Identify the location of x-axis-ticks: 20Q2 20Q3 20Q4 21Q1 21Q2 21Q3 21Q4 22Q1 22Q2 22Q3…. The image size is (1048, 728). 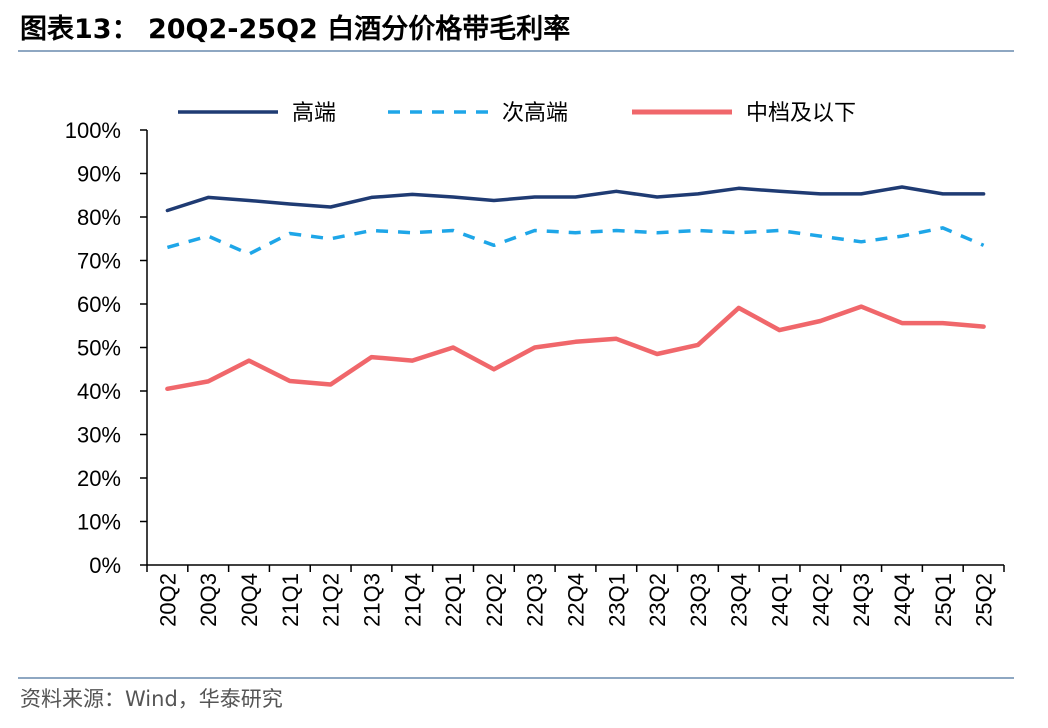
(575, 596).